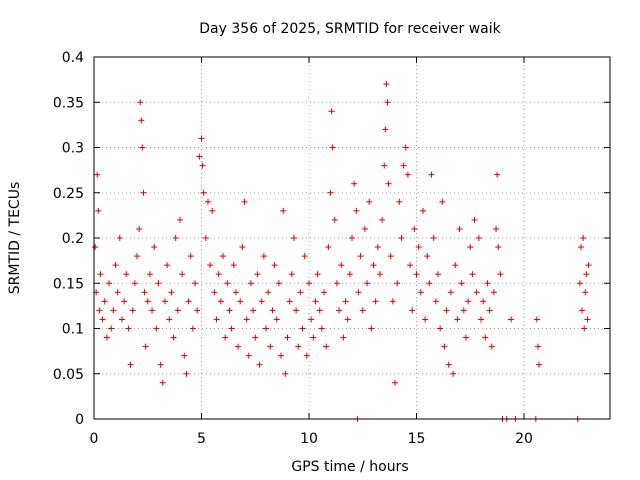 This screenshot has height=480, width=640. Describe the element at coordinates (68, 103) in the screenshot. I see `y-tick-label: 0.35` at that location.